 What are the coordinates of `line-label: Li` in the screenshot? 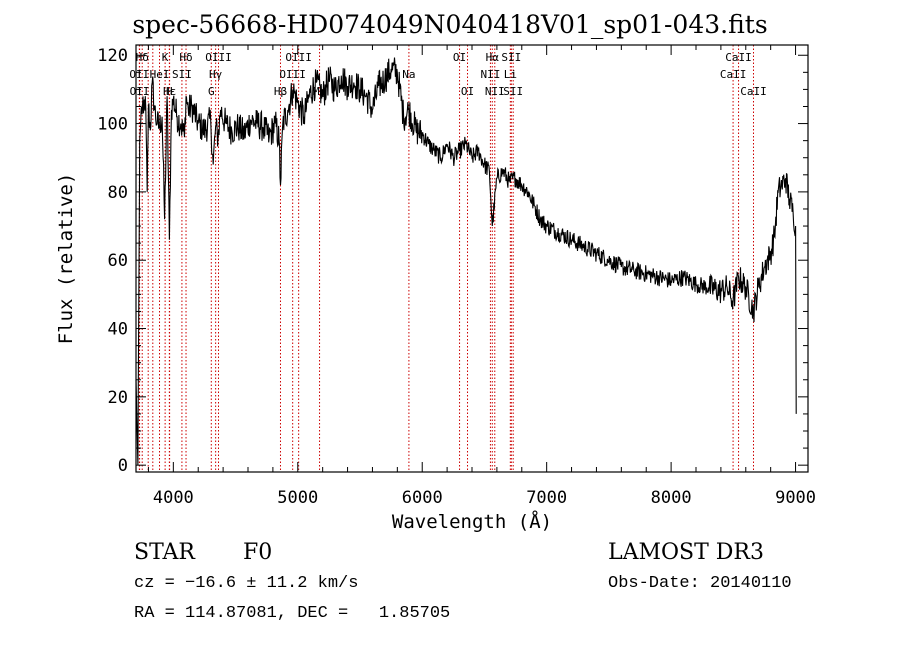 It's located at (510, 74).